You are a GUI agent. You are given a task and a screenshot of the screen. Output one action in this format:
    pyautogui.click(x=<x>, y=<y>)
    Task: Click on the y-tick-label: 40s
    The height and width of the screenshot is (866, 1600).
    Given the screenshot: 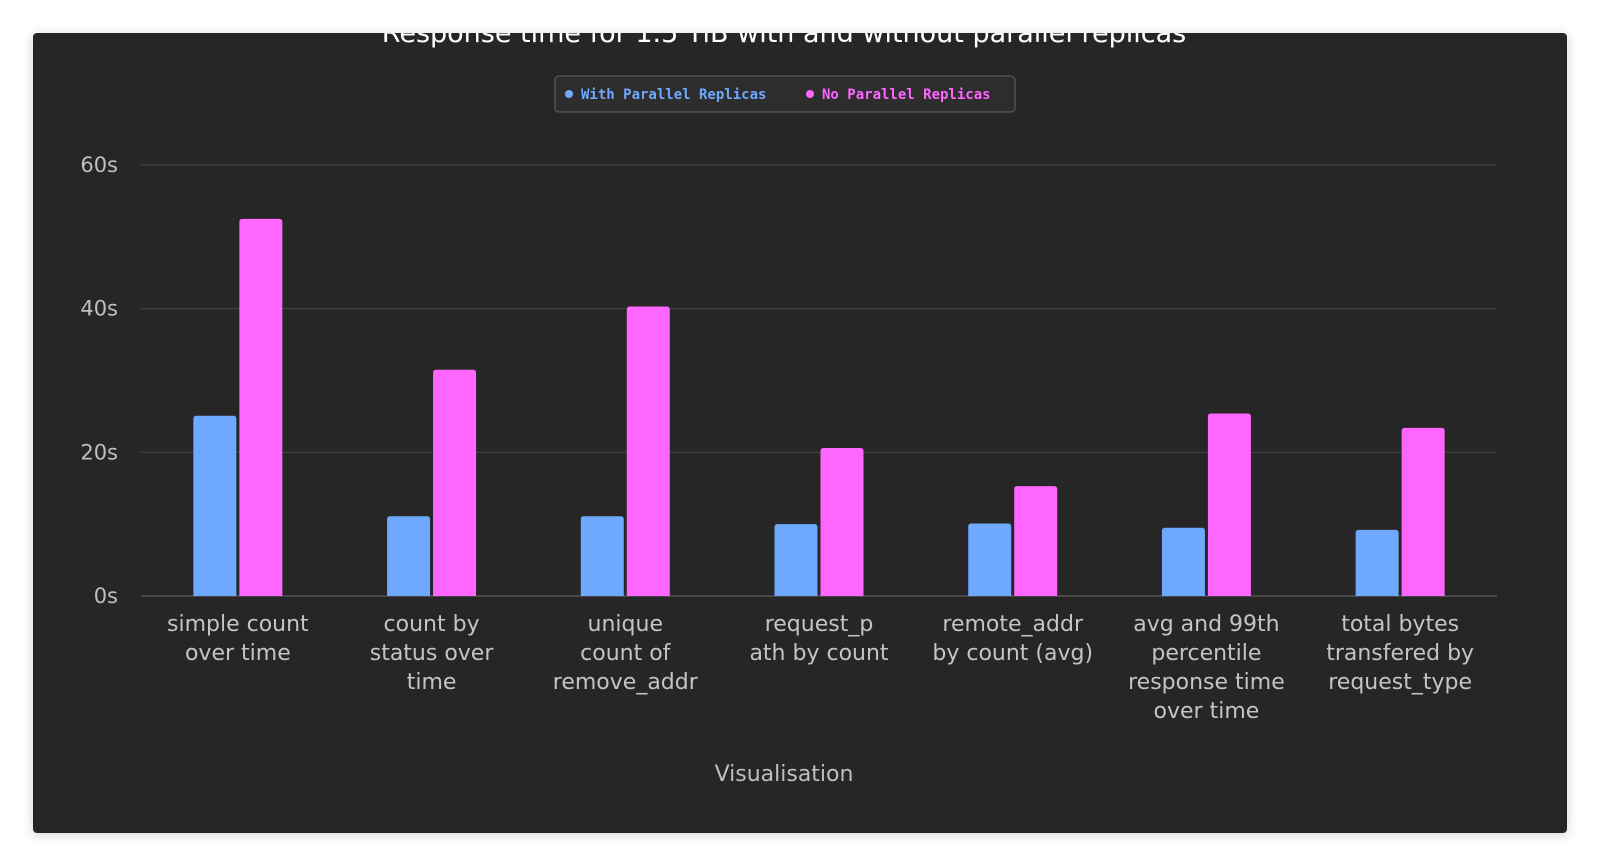 What is the action you would take?
    pyautogui.click(x=99, y=309)
    